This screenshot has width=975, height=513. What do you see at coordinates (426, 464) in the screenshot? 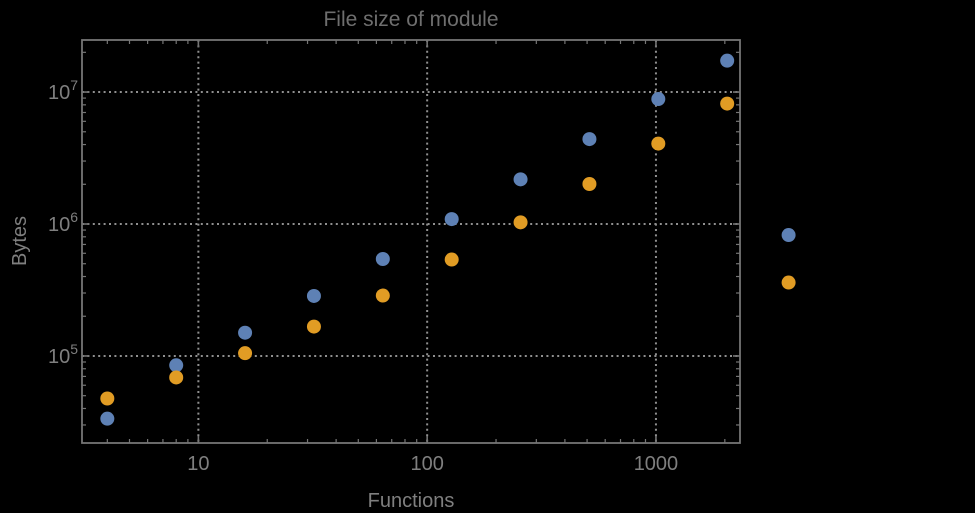
I see `x-tick-label: 100` at bounding box center [426, 464].